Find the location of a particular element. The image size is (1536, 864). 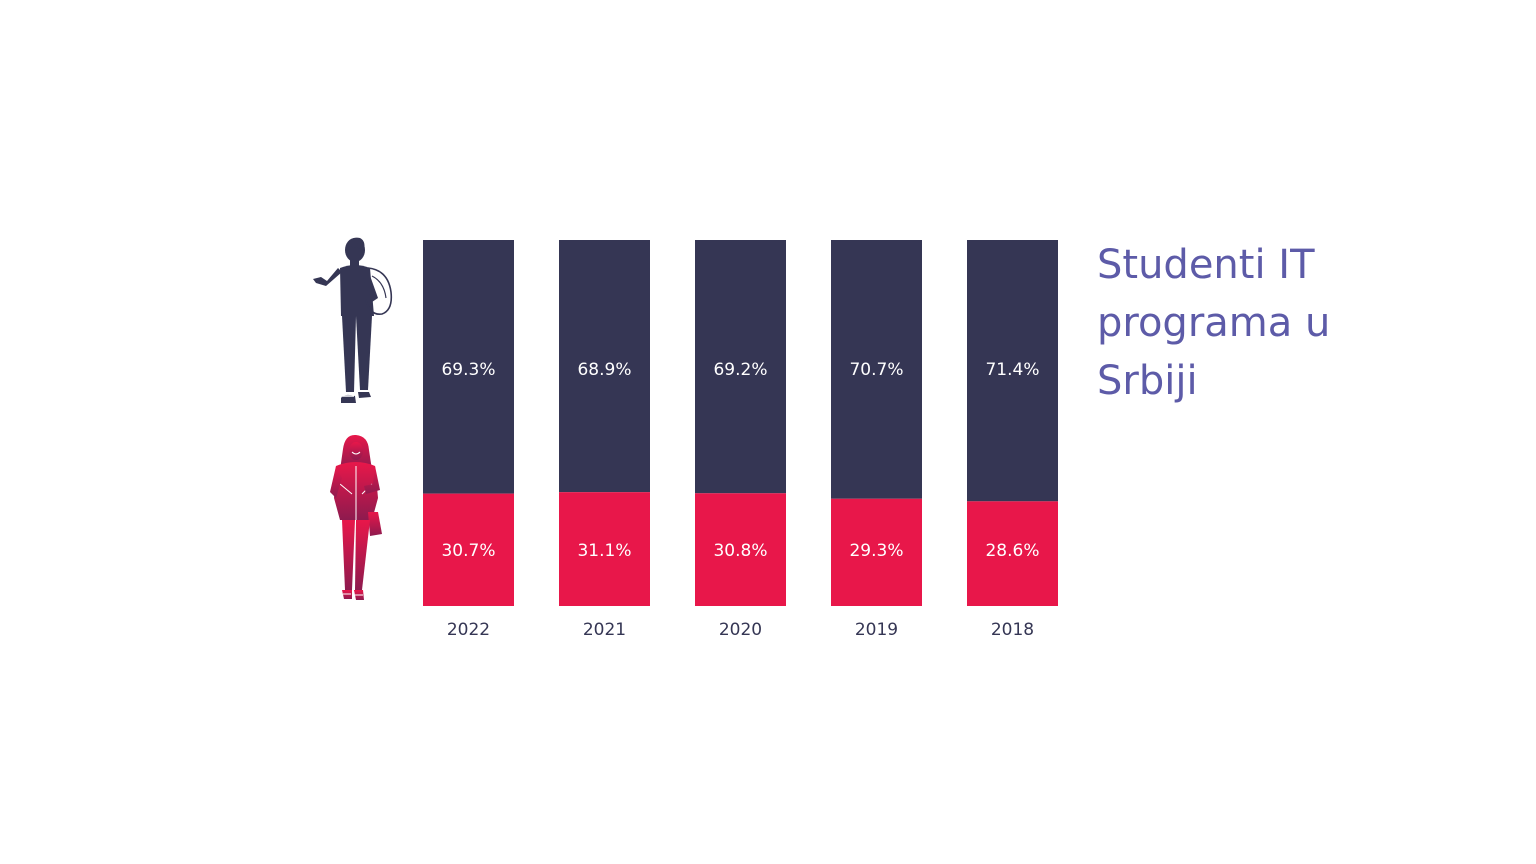

data-label-female-2020: 30.8% is located at coordinates (740, 551).